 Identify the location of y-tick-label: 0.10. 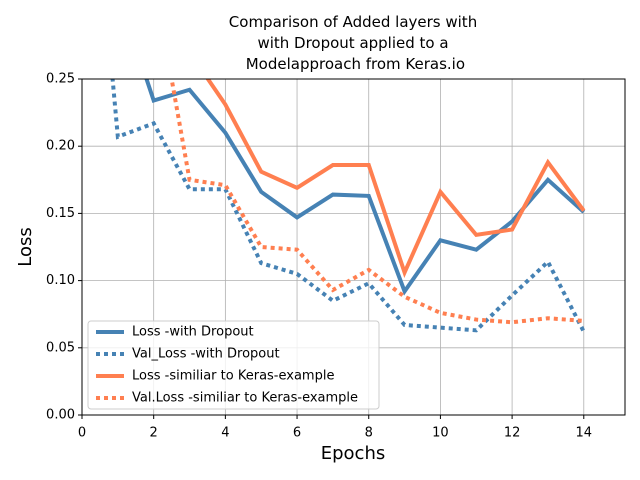
(60, 280).